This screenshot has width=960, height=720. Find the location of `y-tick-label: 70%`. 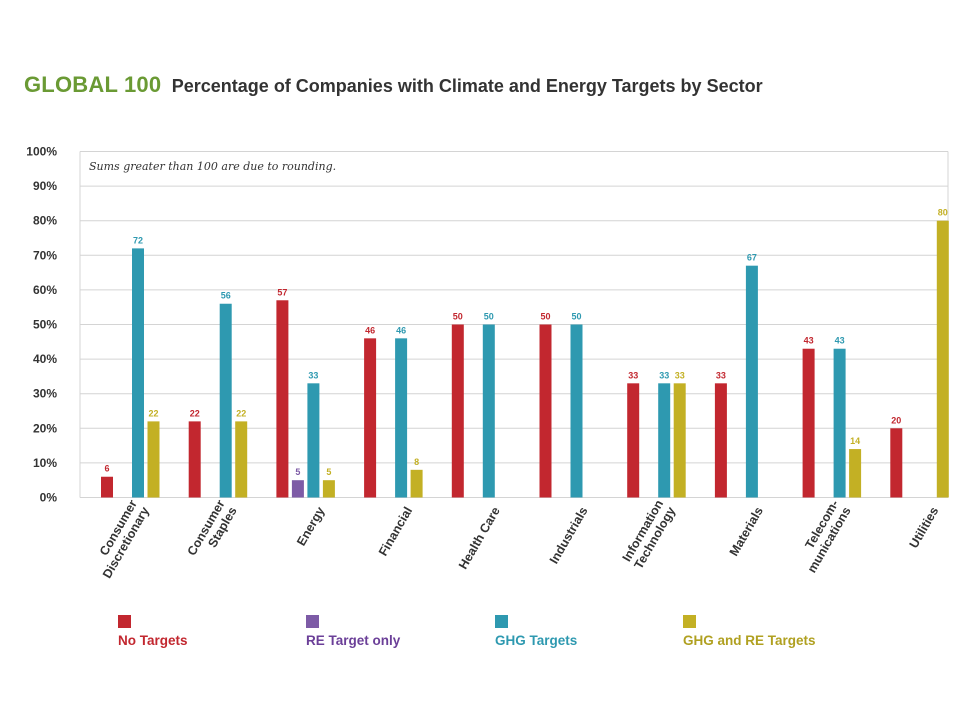

y-tick-label: 70% is located at coordinates (45, 255).